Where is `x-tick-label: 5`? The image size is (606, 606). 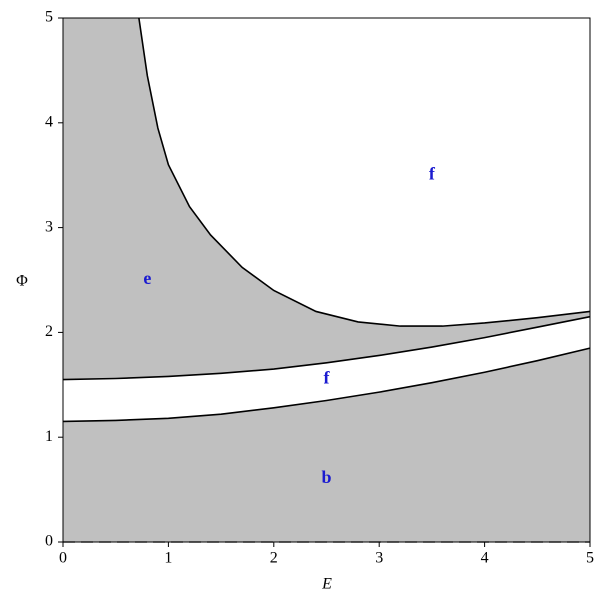 x-tick-label: 5 is located at coordinates (590, 558).